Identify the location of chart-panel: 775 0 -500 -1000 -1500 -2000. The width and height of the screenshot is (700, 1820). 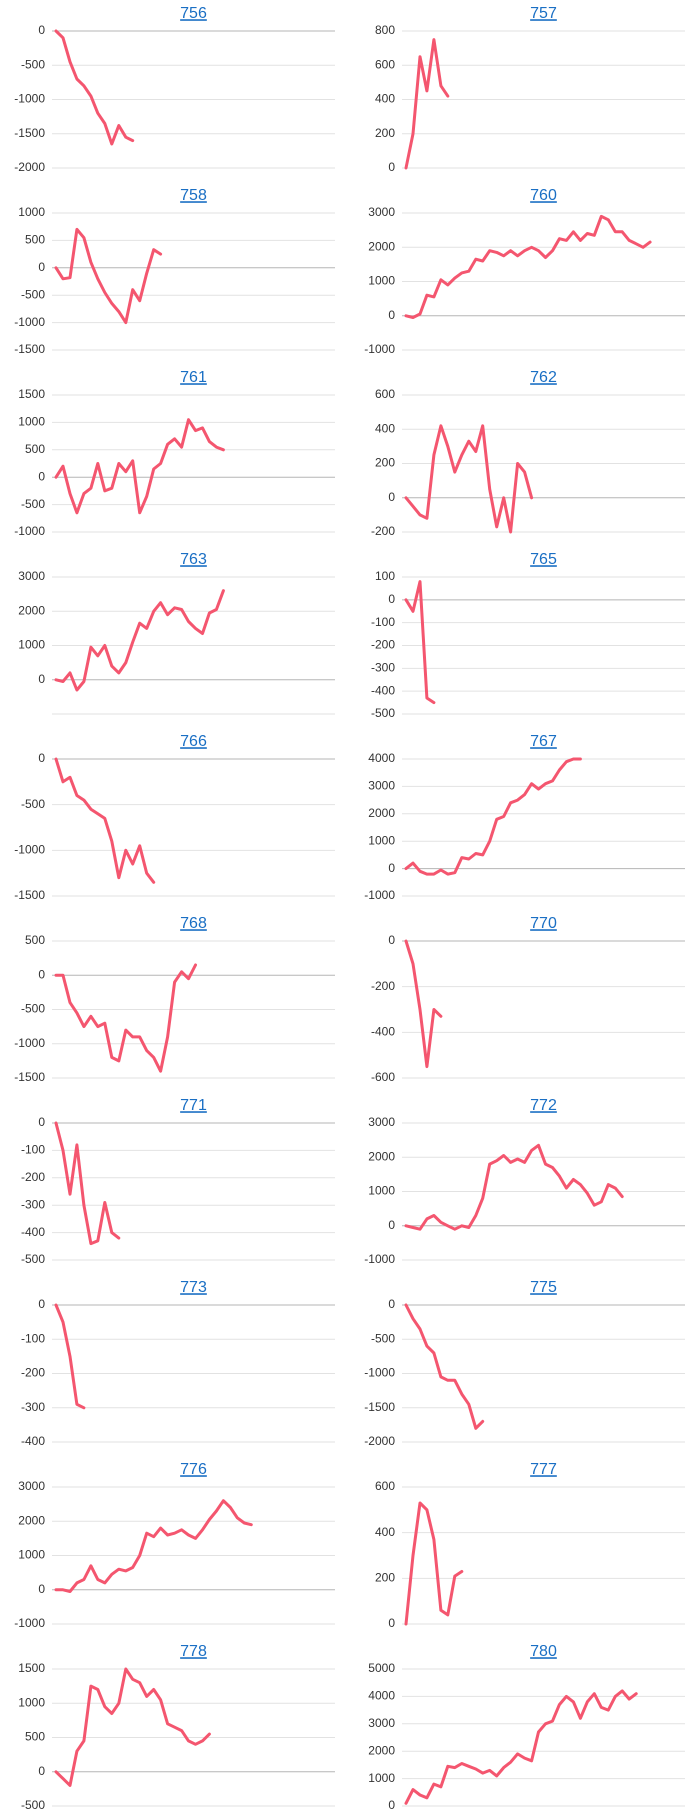
(524, 1363).